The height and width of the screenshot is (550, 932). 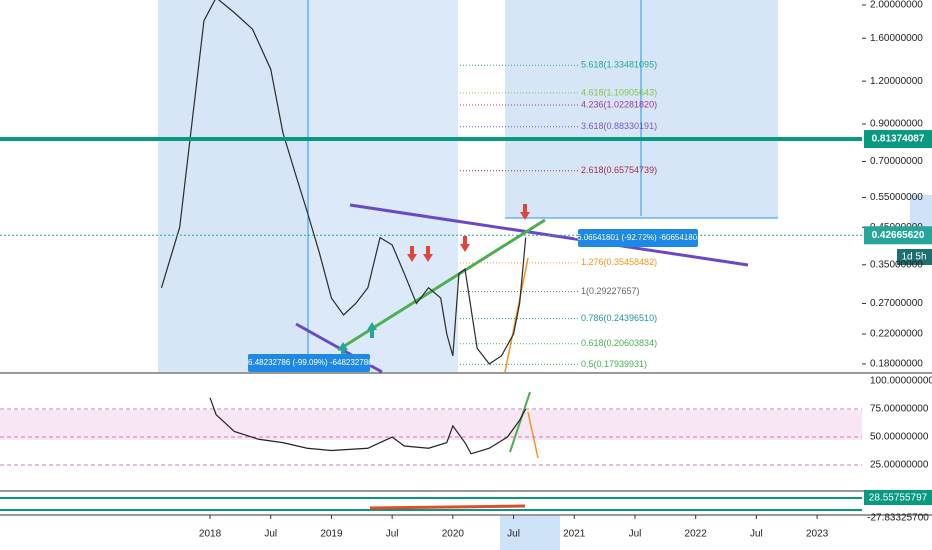 I want to click on projection-path, so click(x=516, y=315).